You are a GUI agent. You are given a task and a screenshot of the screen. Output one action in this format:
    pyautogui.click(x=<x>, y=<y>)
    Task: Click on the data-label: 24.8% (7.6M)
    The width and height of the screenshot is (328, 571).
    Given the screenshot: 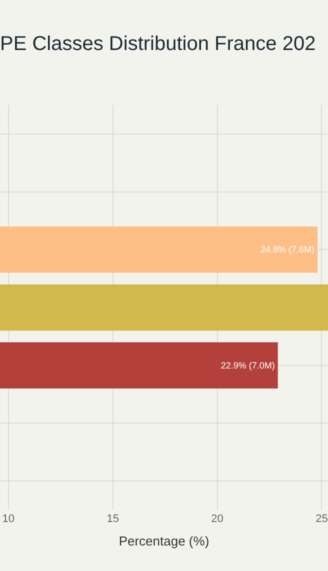 What is the action you would take?
    pyautogui.click(x=287, y=249)
    